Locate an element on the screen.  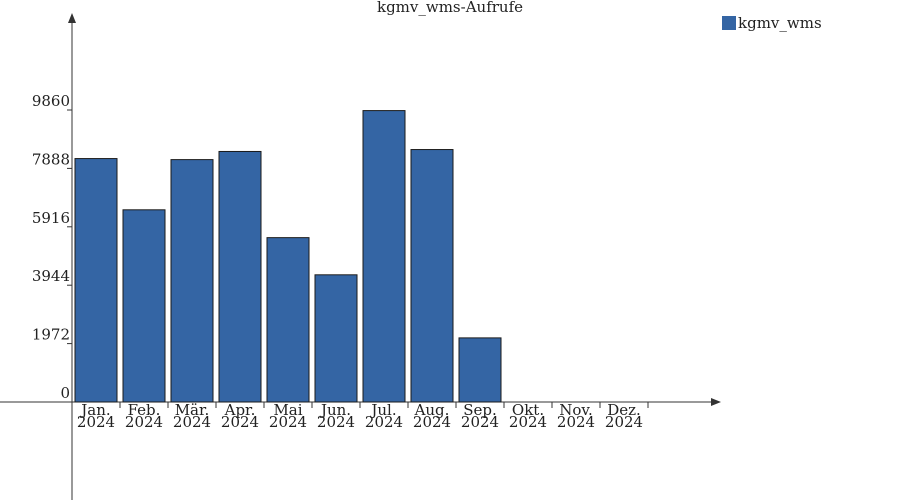
x-tick-label: Sep. 2024 is located at coordinates (480, 416).